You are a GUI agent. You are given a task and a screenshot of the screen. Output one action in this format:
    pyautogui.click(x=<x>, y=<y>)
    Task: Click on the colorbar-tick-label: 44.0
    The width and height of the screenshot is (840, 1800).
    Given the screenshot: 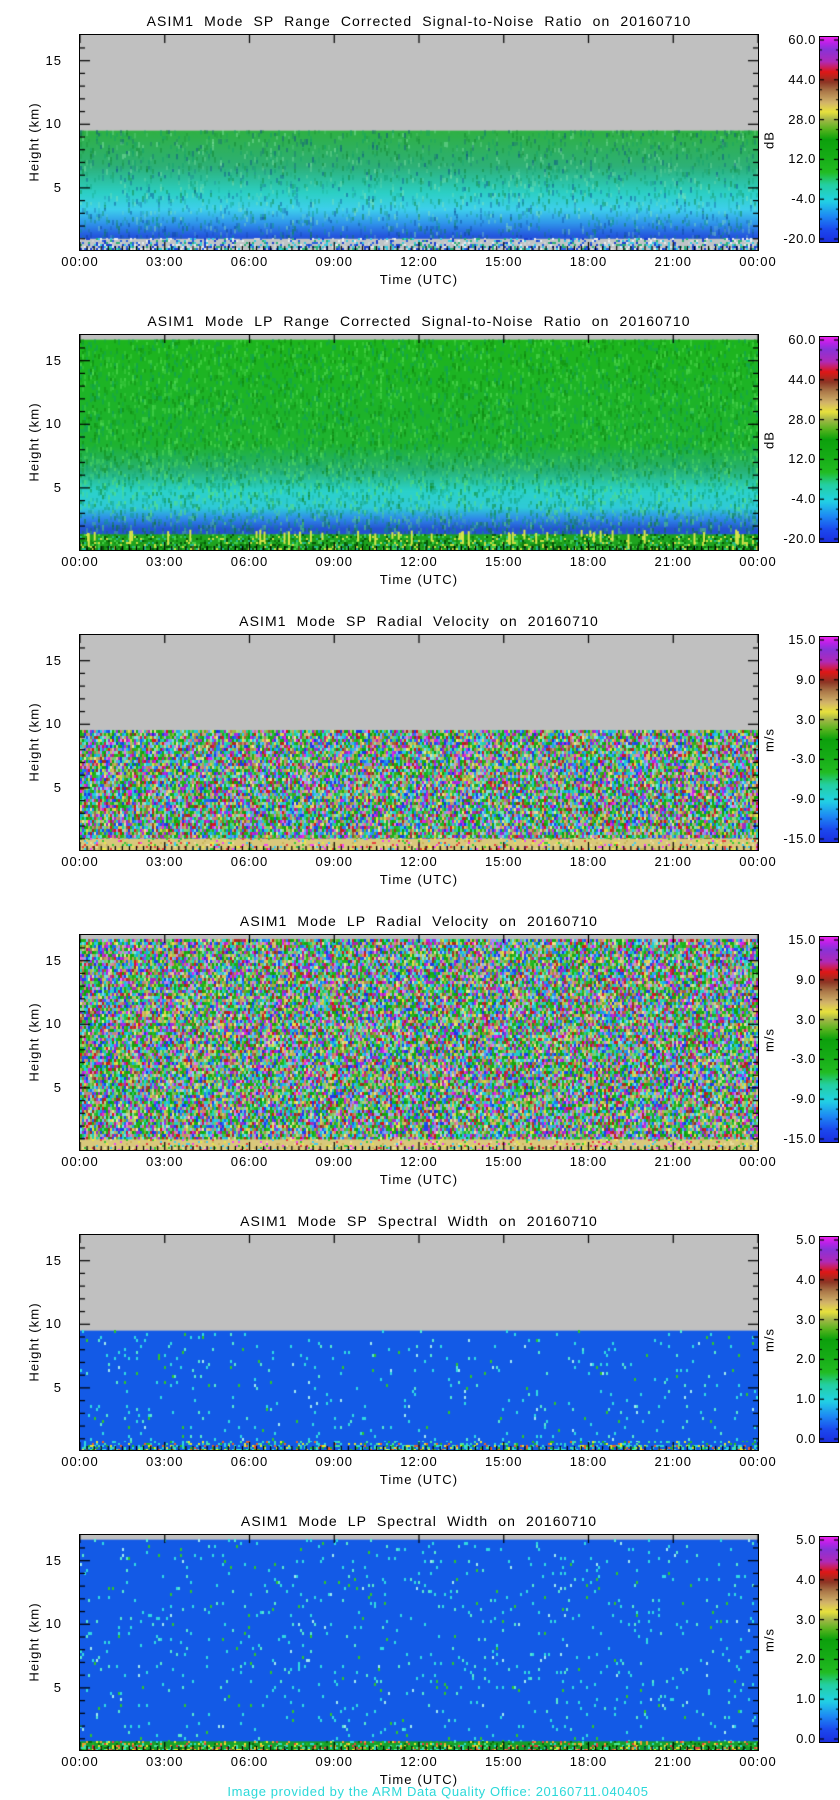 What is the action you would take?
    pyautogui.click(x=802, y=79)
    